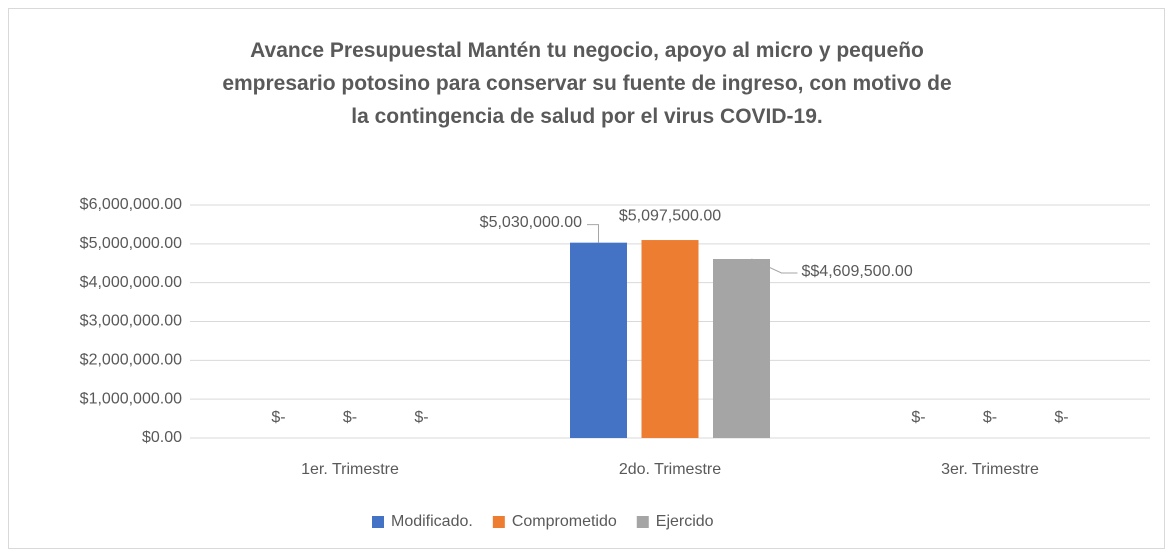 This screenshot has height=557, width=1174. I want to click on y-tick-label: $6,000,000.00, so click(131, 204).